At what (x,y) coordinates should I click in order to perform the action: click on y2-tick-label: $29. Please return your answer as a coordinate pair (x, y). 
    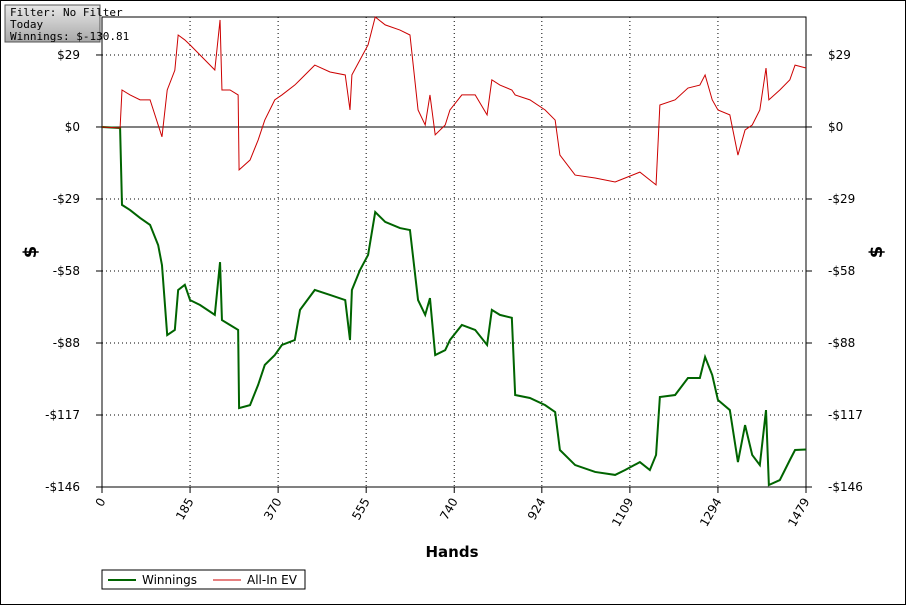
    Looking at the image, I should click on (839, 55).